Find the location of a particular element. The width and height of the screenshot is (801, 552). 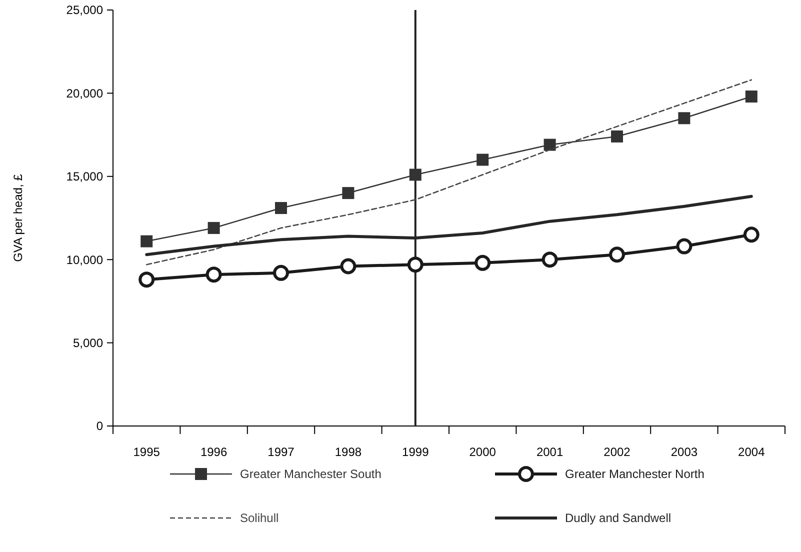

x-tick-label: 1996 is located at coordinates (214, 452).